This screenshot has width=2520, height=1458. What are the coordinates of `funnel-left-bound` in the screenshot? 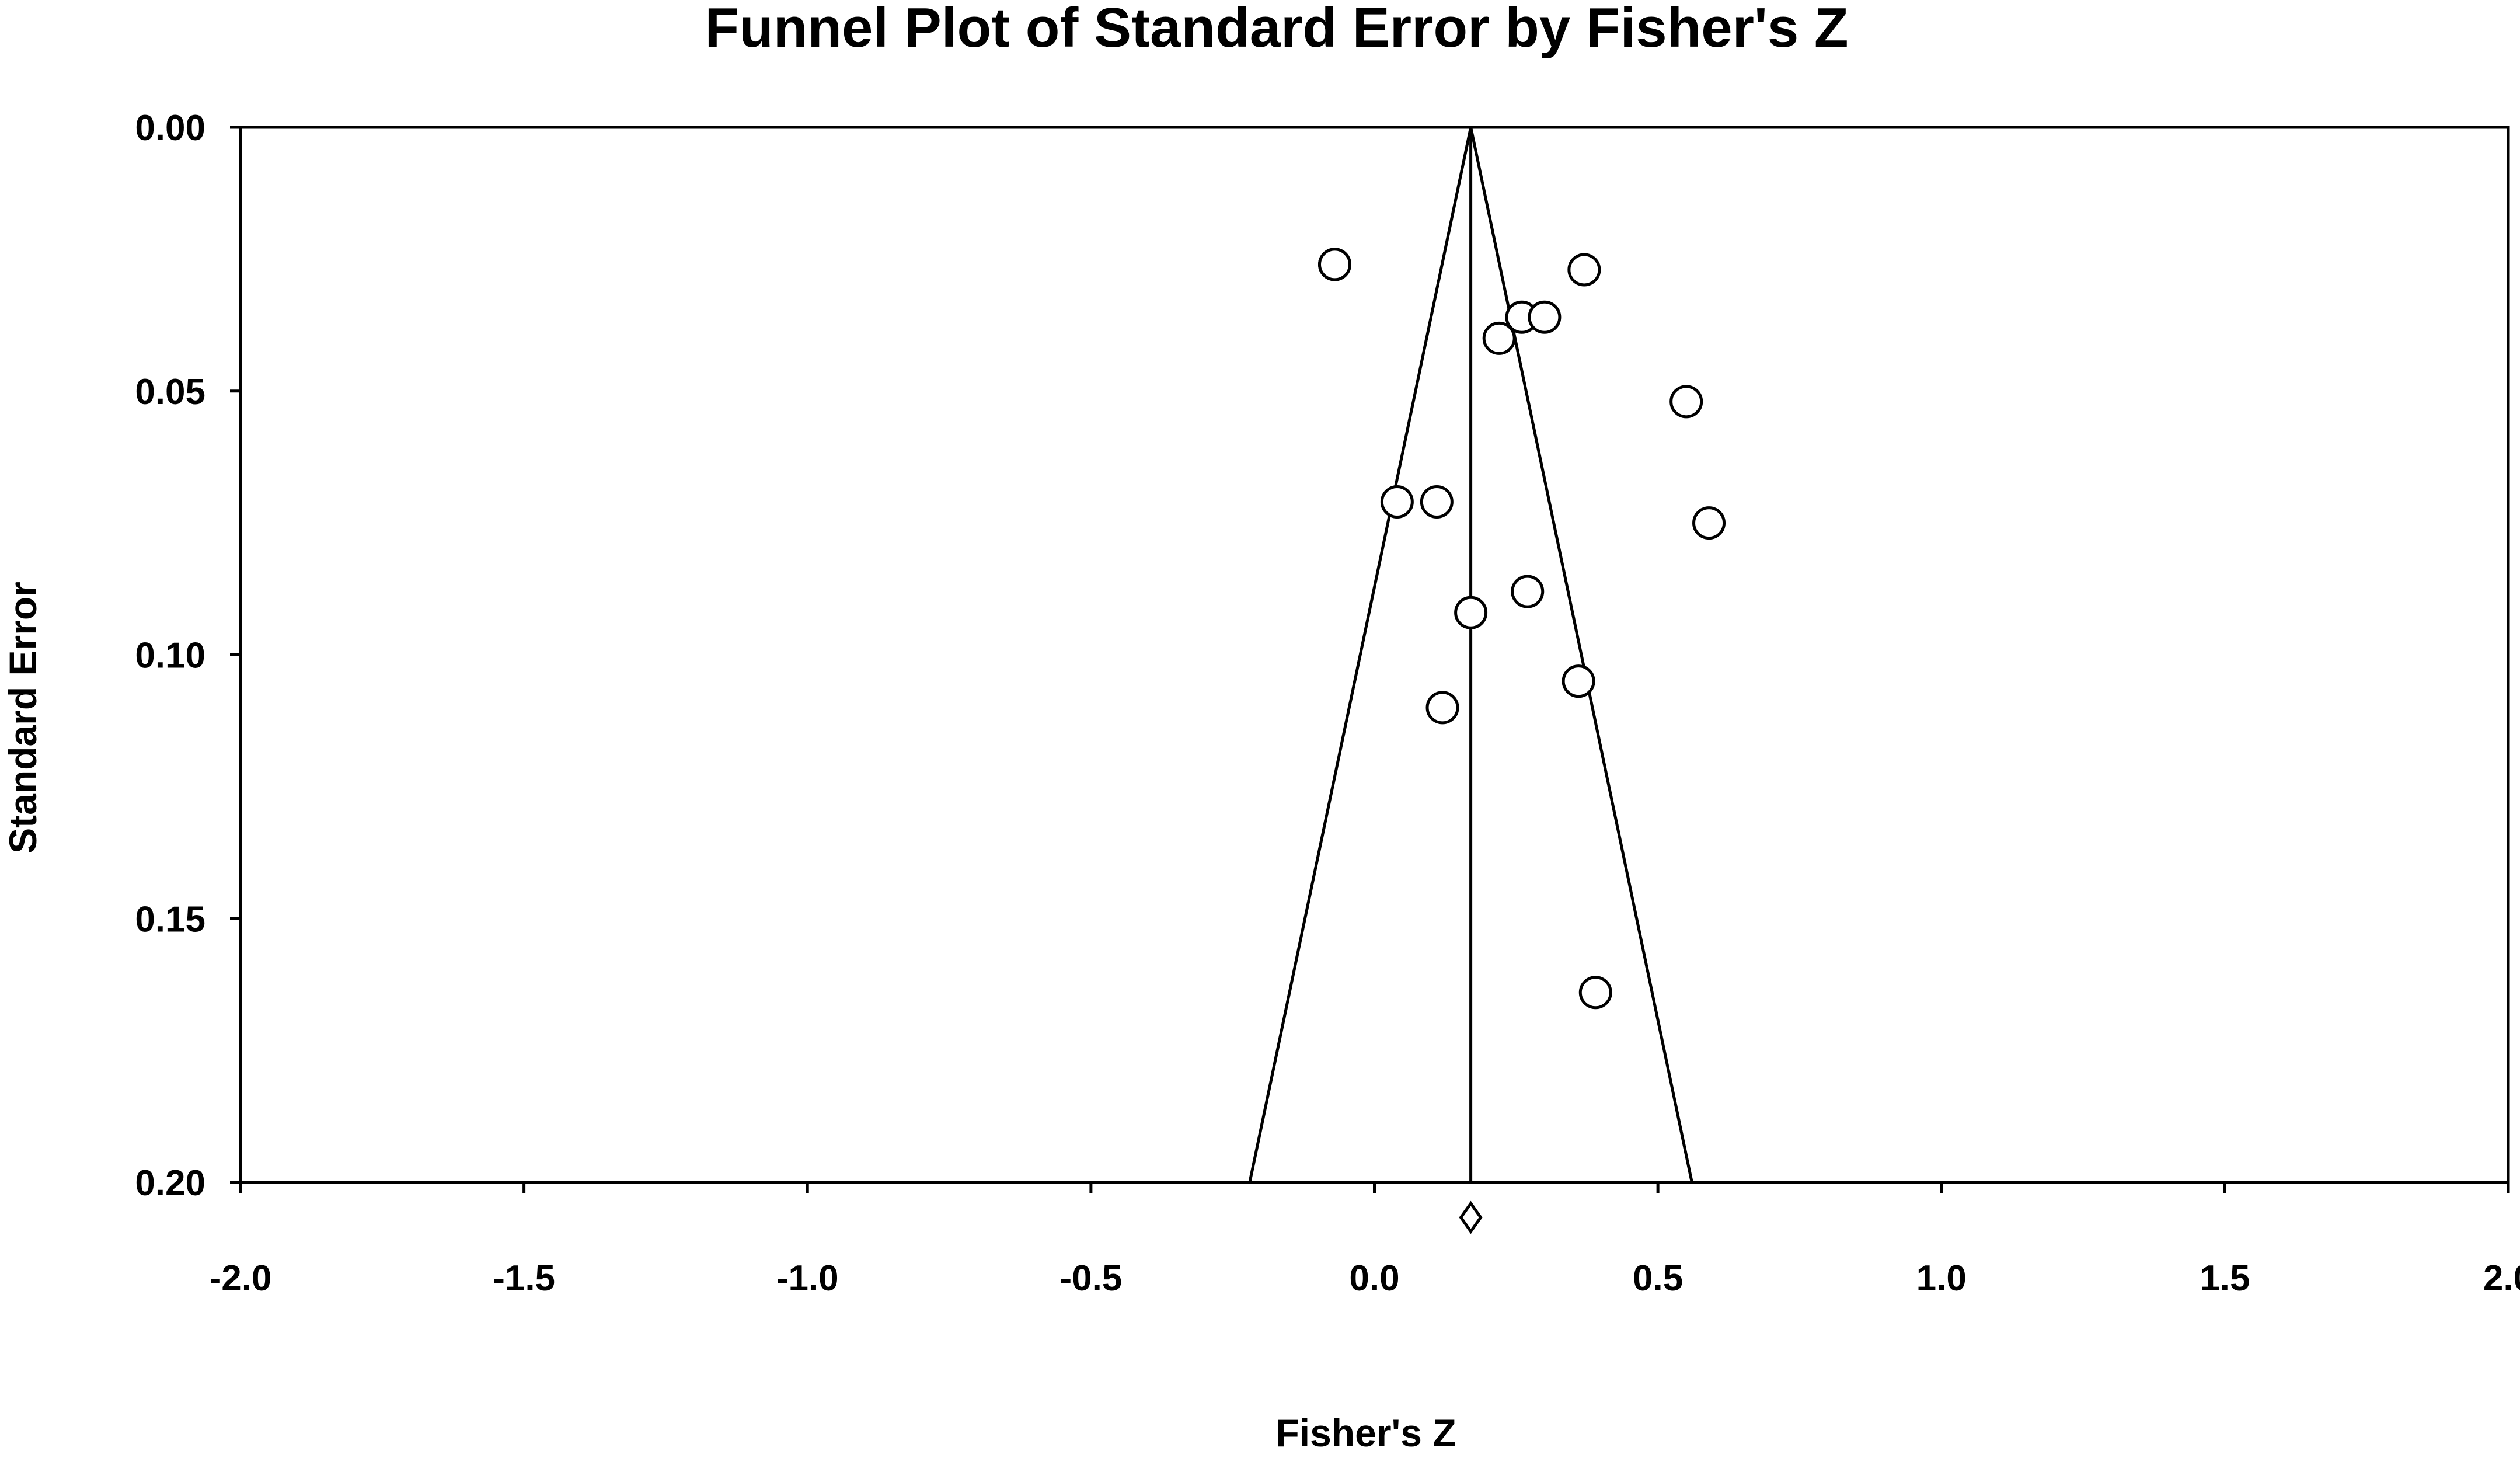 It's located at (1360, 655).